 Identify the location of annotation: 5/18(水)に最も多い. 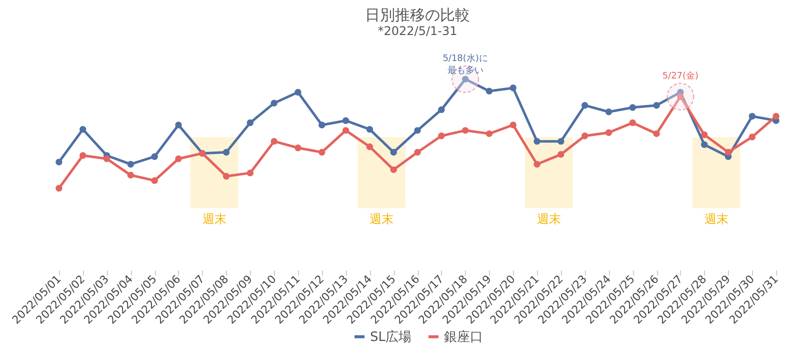
(465, 64).